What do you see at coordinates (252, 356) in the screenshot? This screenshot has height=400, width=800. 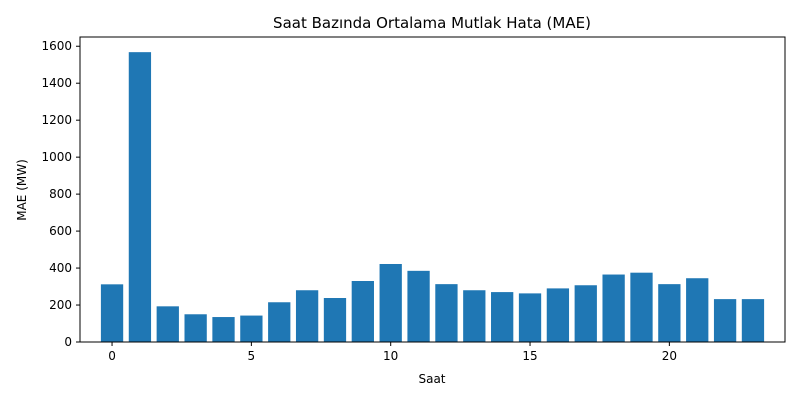 I see `x-tick-label: 5` at bounding box center [252, 356].